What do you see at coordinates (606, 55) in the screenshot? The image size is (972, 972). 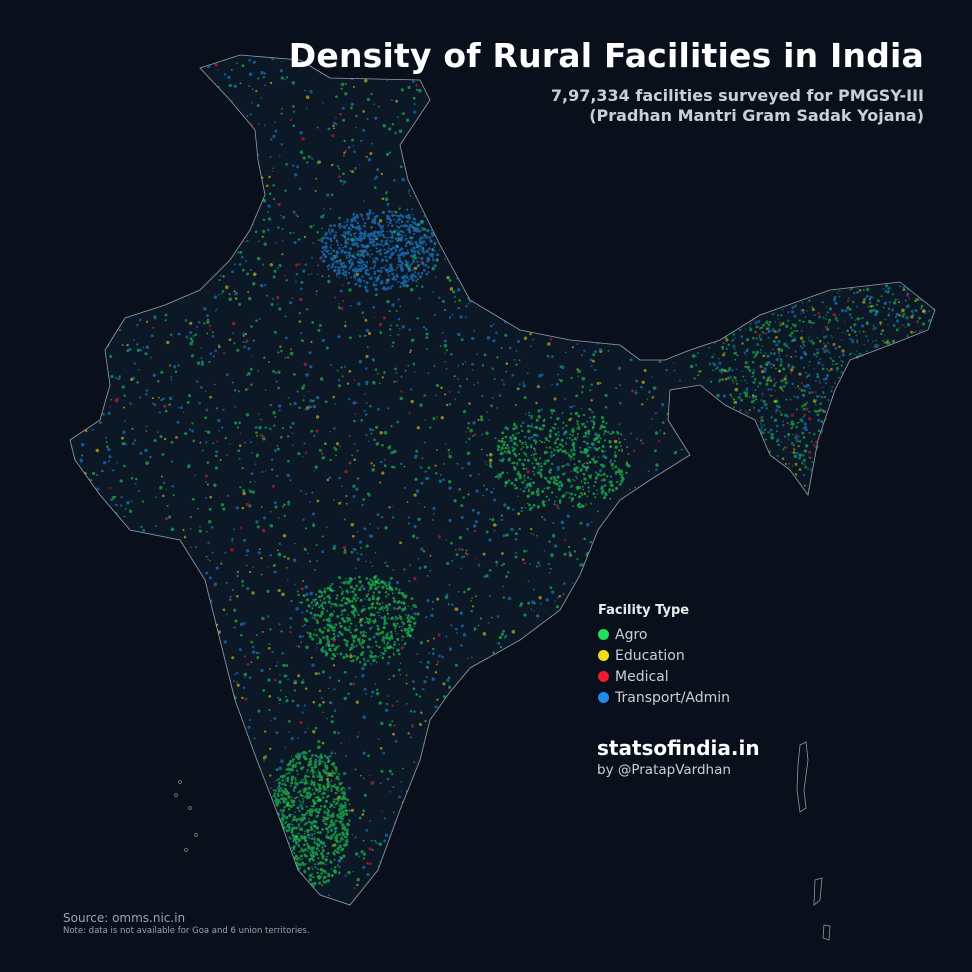 I see `map-title: Density of Rural Facilities in India` at bounding box center [606, 55].